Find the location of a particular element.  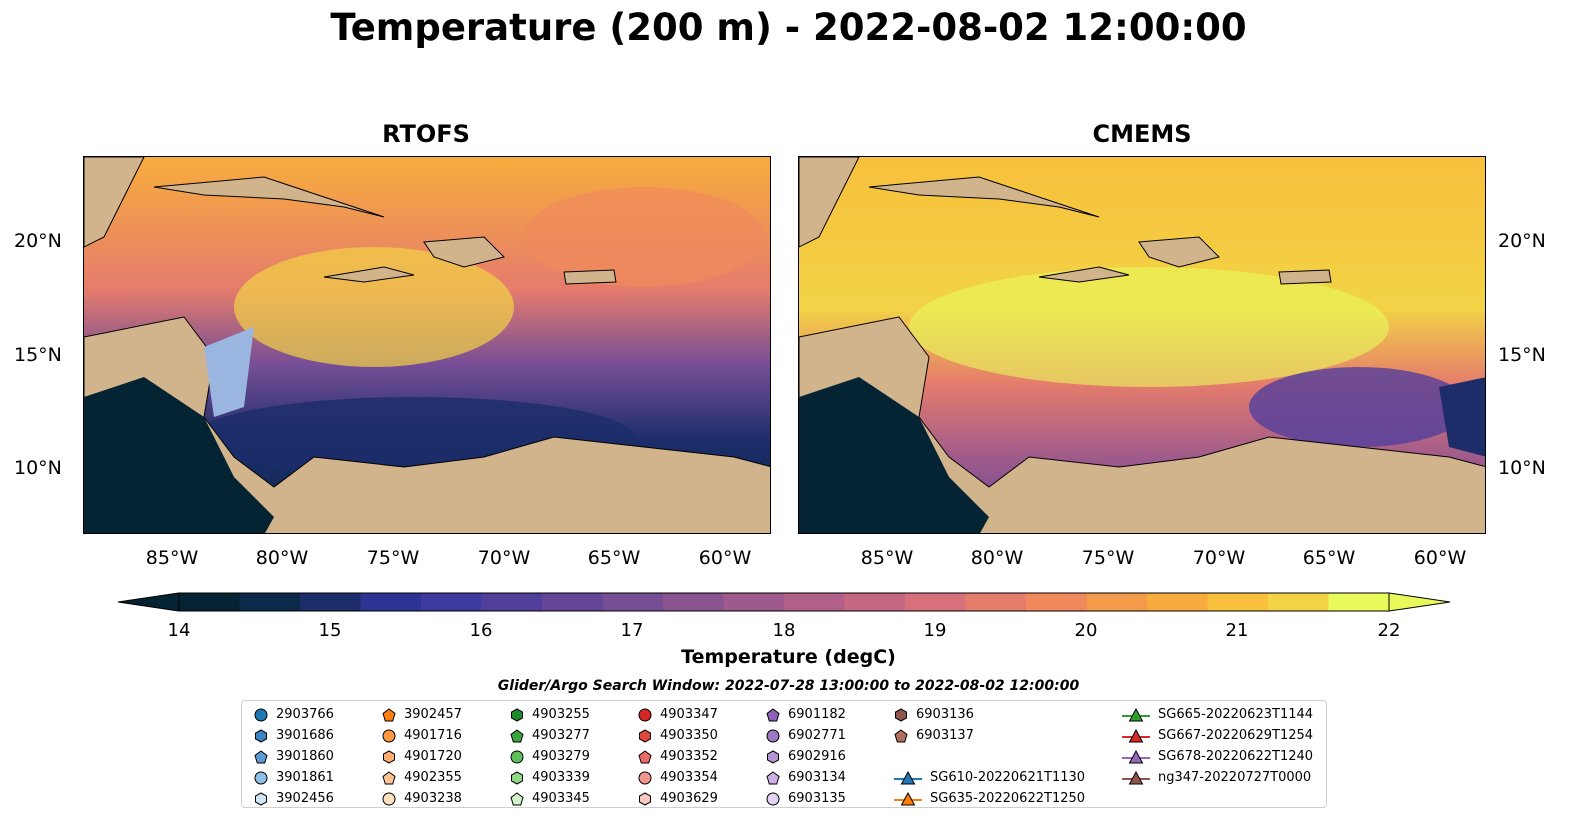

legend-item: 3902456 is located at coordinates (294, 798).